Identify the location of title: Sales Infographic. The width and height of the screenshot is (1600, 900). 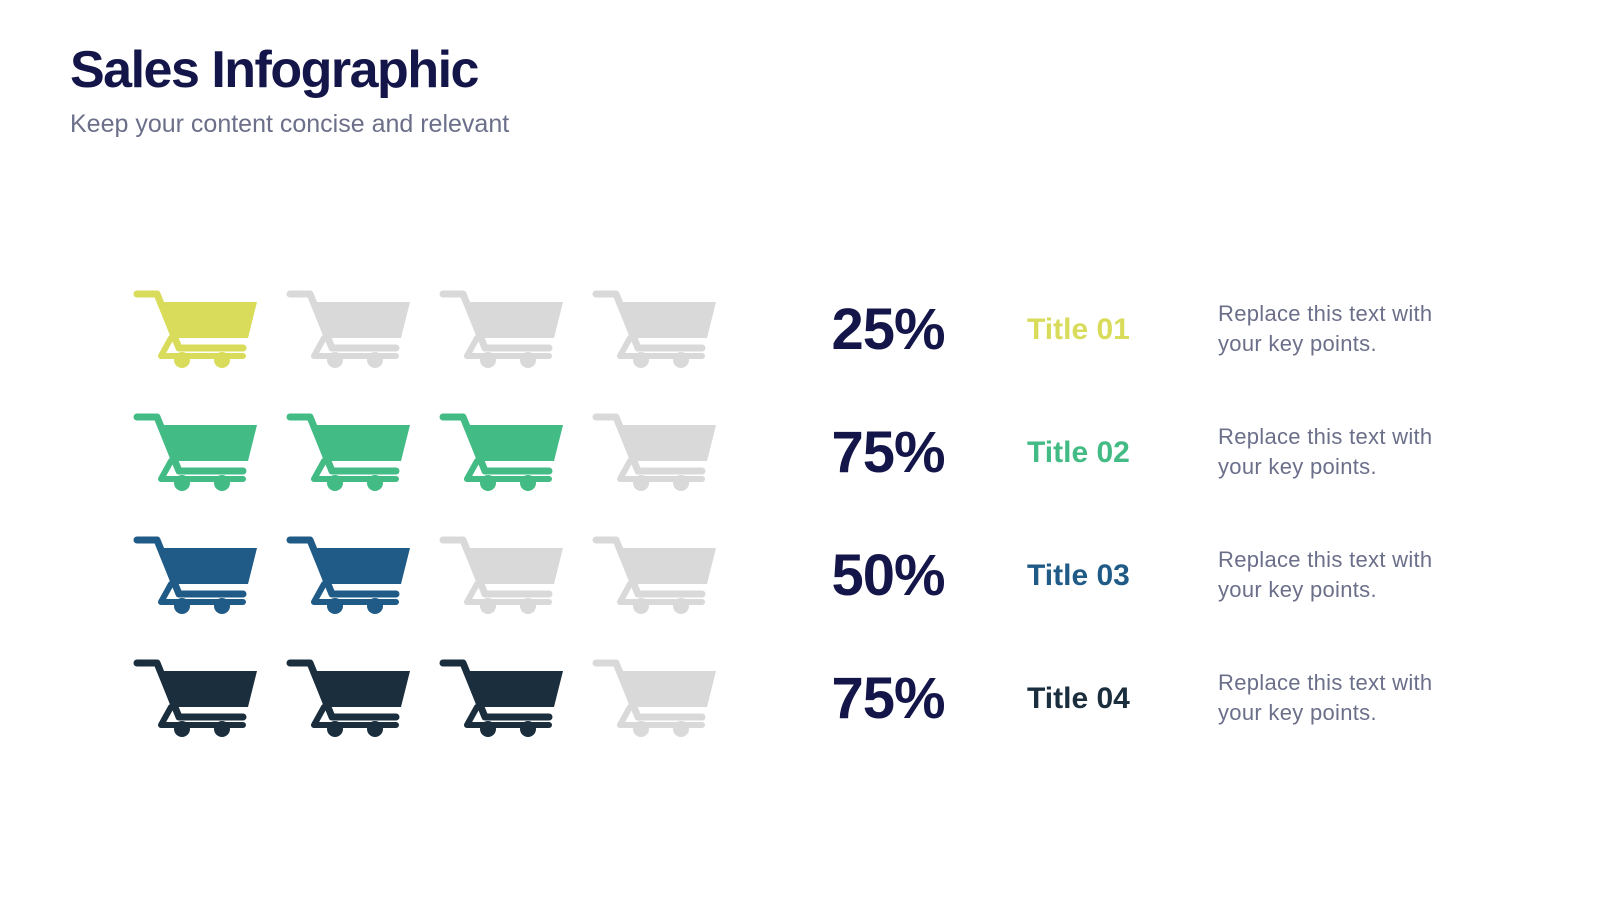
(274, 70).